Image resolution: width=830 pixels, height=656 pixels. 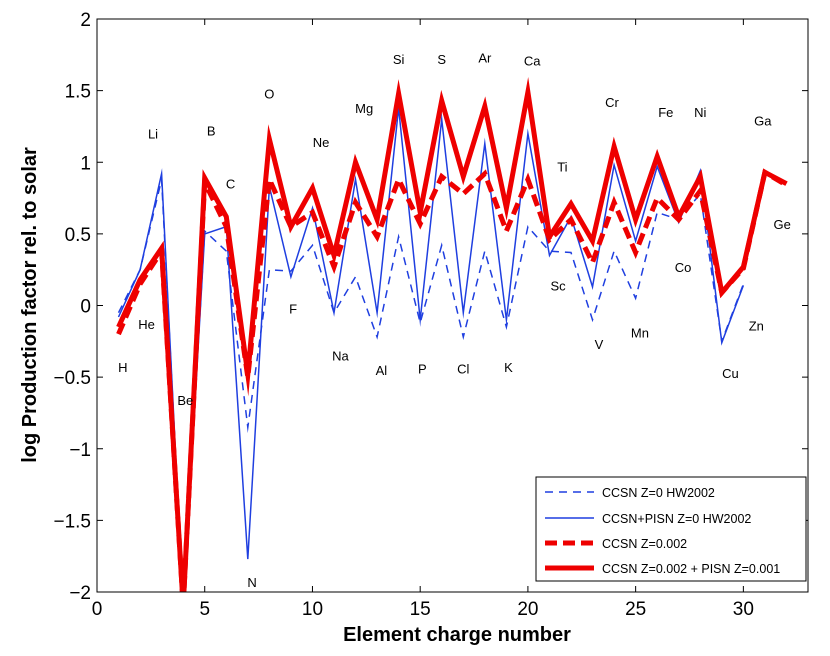 I want to click on element-label-fe: Fe, so click(x=665, y=112).